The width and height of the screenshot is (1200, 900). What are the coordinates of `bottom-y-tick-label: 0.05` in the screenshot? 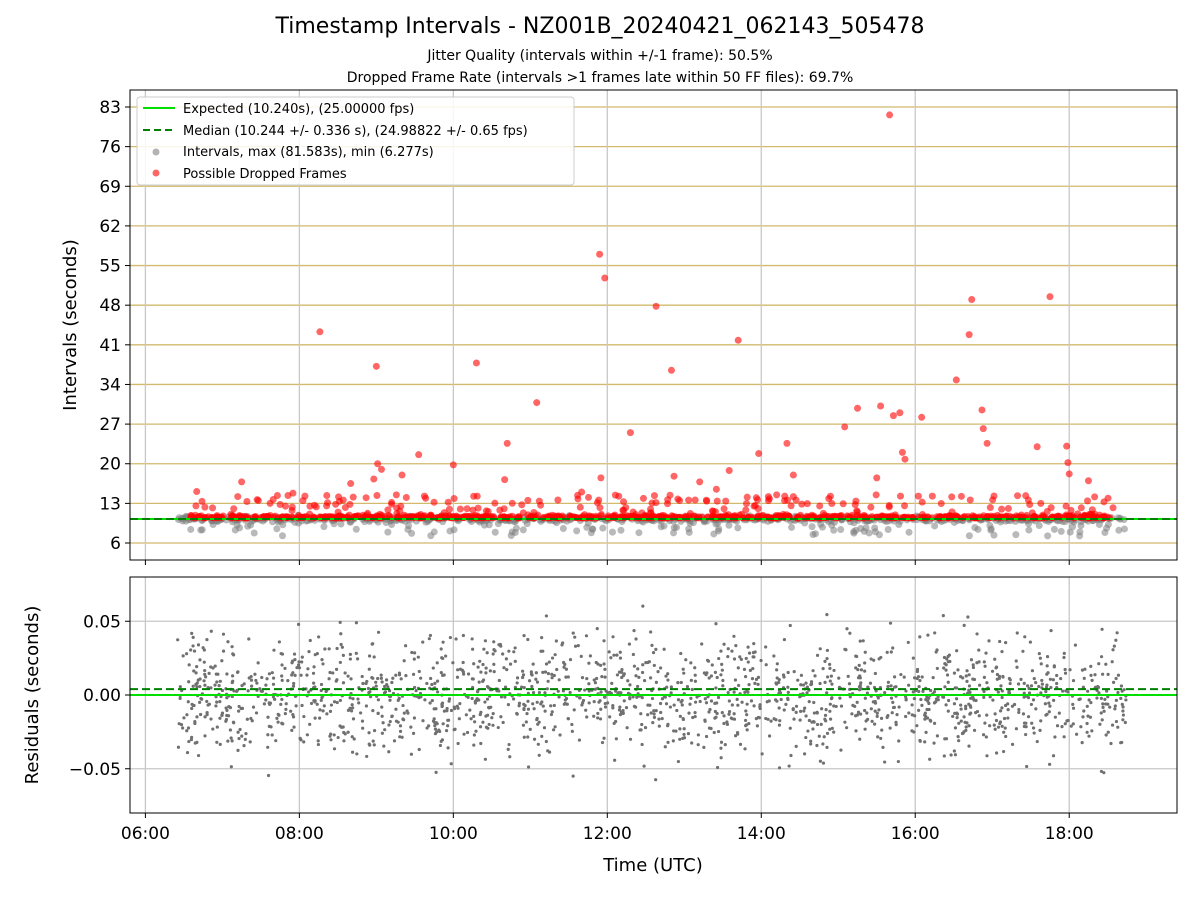 It's located at (102, 622).